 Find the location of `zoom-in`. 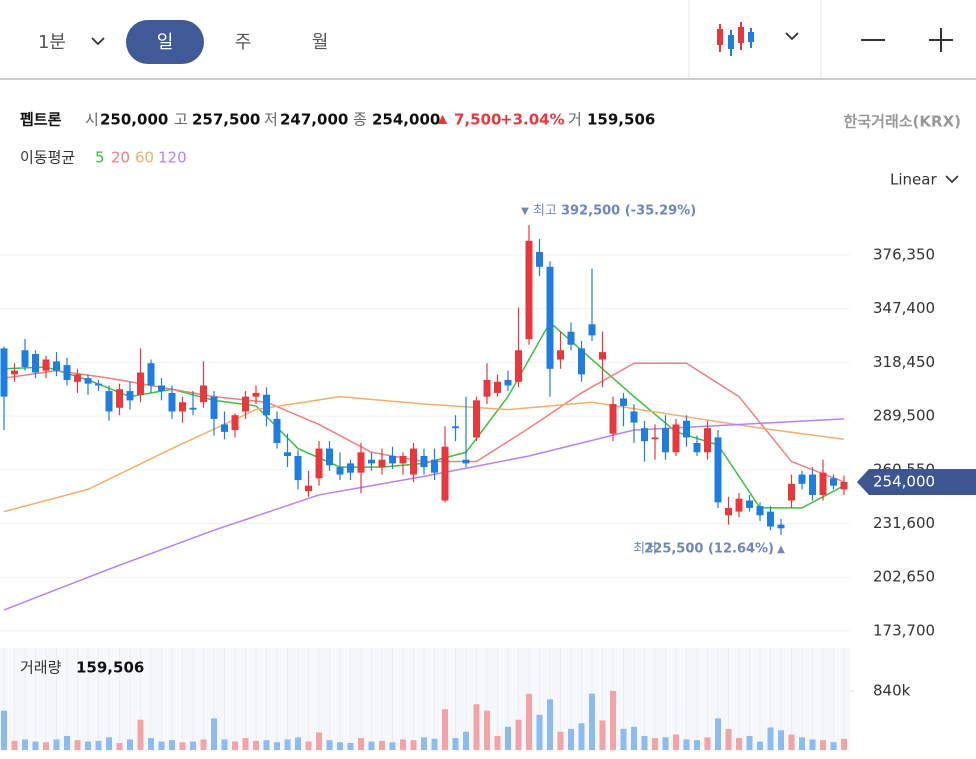

zoom-in is located at coordinates (941, 40).